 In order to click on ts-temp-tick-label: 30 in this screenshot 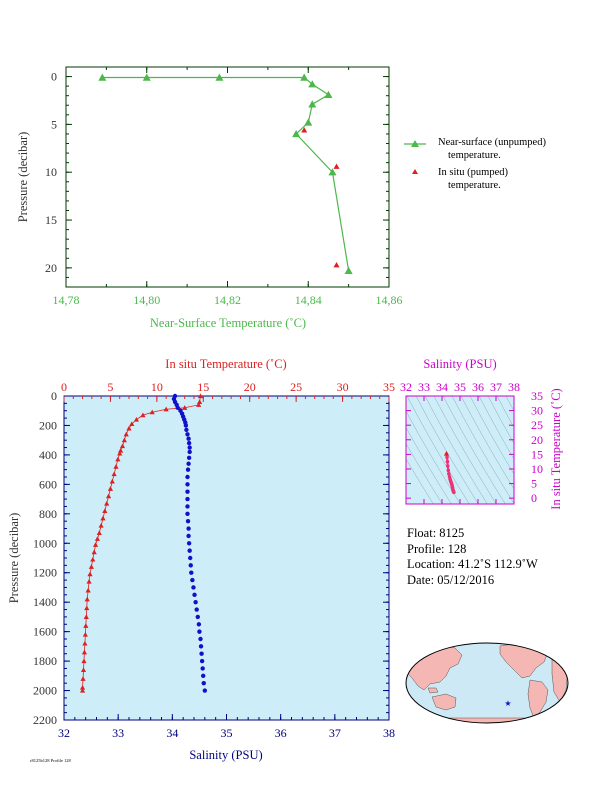, I will do `click(537, 411)`.